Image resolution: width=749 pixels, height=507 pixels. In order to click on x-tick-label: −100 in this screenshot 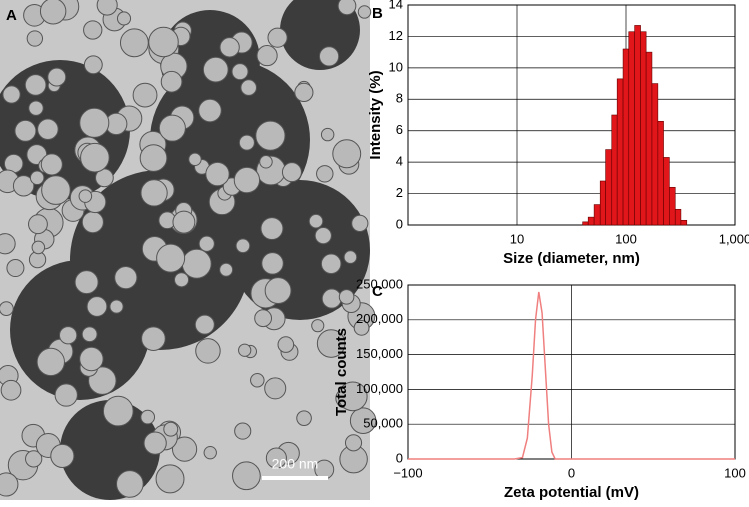, I will do `click(407, 472)`.